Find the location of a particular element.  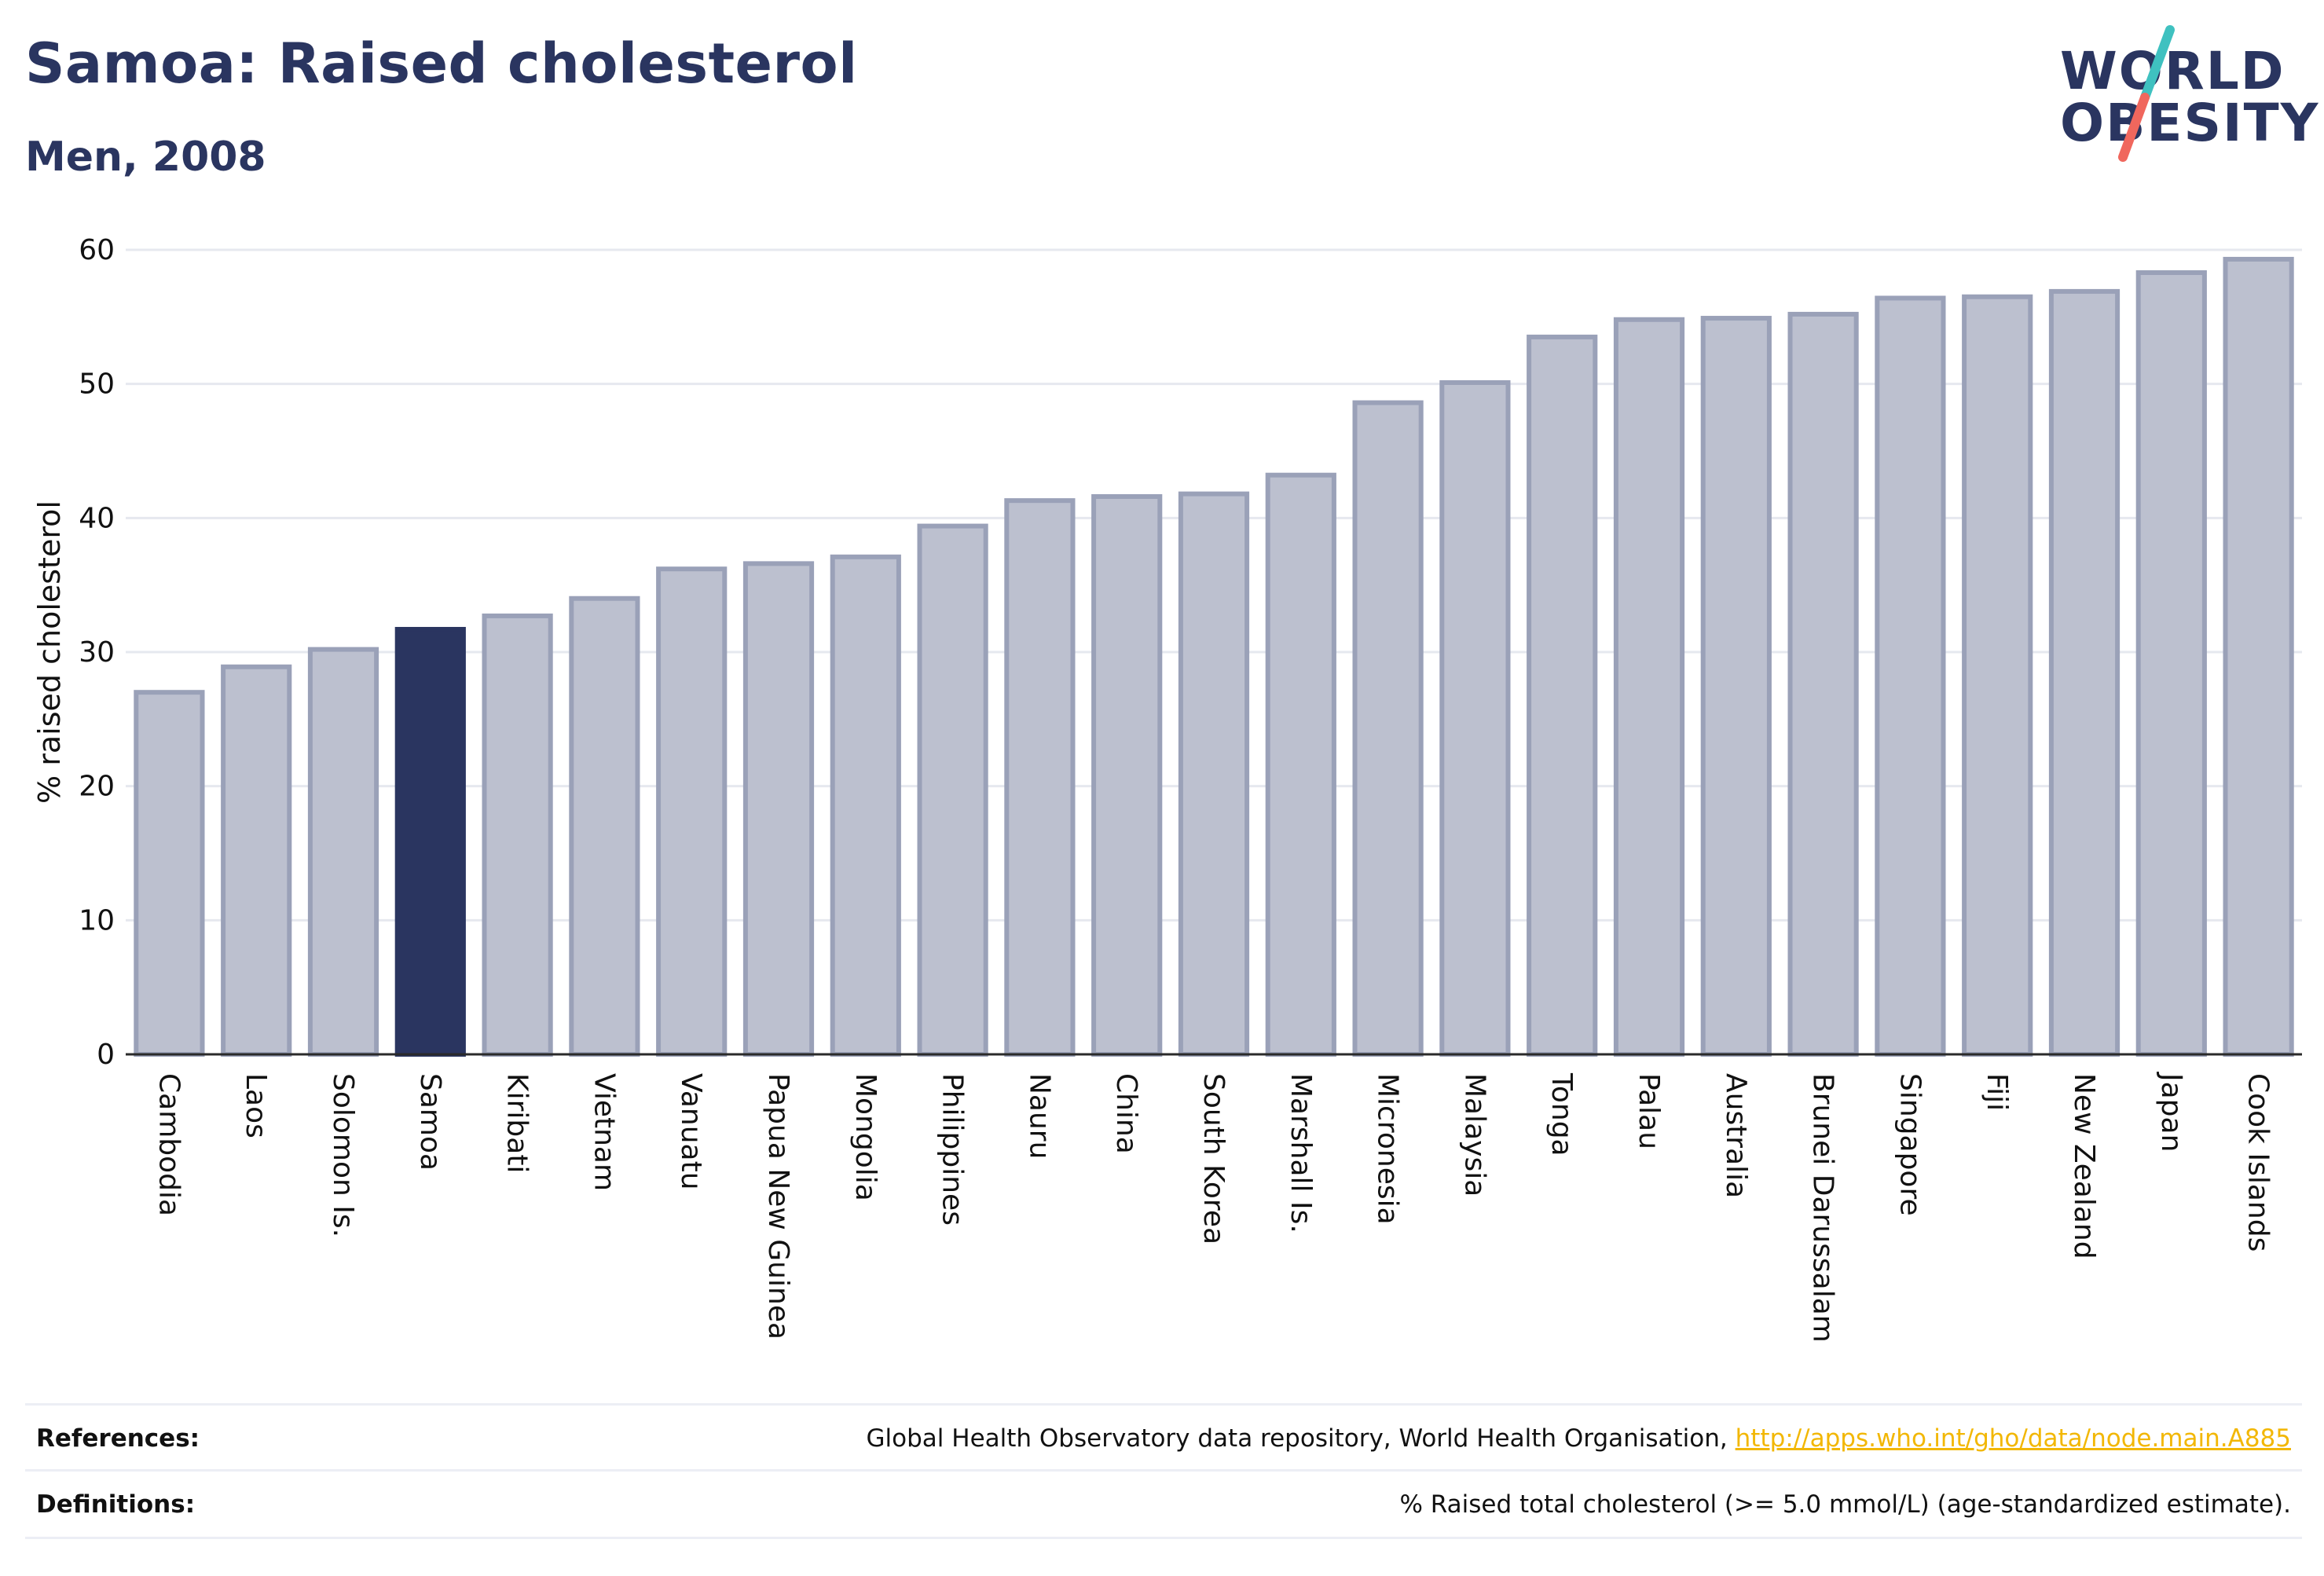

bar-palau is located at coordinates (1649, 687).